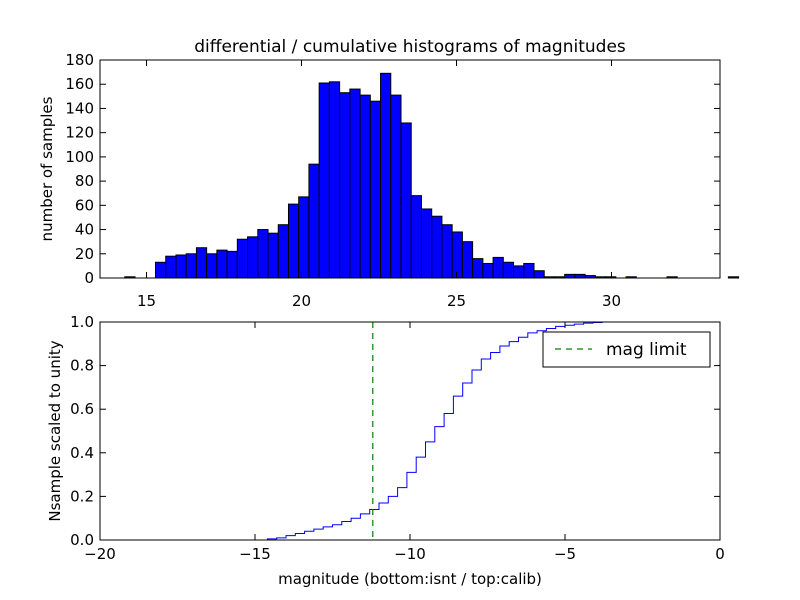 This screenshot has width=800, height=600. I want to click on x-tick-label: −10, so click(410, 554).